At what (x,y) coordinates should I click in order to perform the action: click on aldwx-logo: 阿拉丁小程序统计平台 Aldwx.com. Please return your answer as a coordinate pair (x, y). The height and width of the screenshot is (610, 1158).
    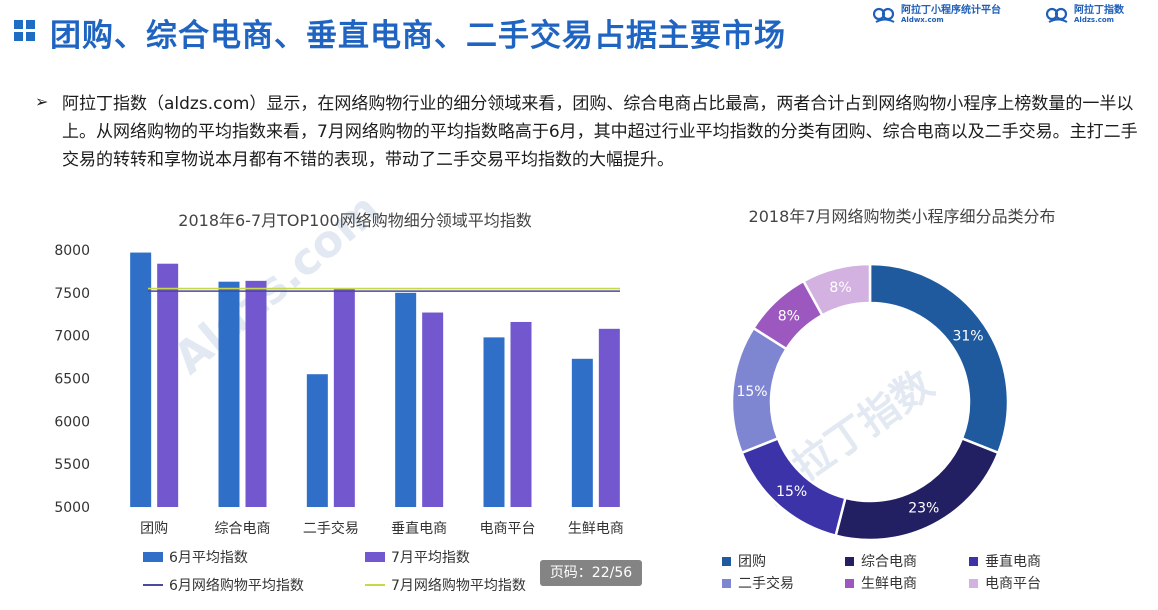
    Looking at the image, I should click on (937, 15).